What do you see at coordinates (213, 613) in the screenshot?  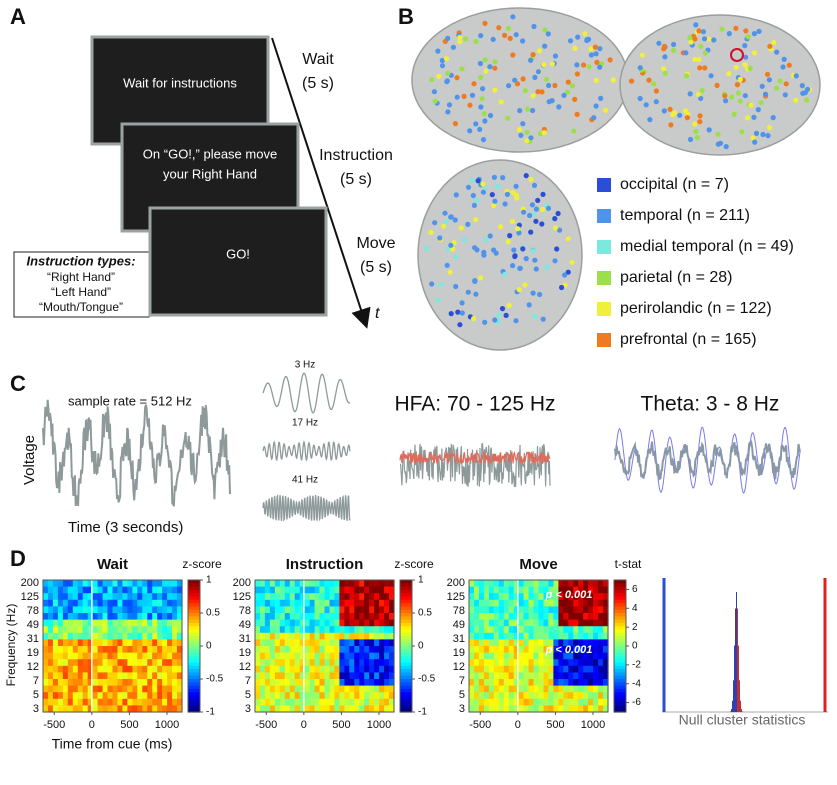 I see `colorbar-tick-label: 0.5` at bounding box center [213, 613].